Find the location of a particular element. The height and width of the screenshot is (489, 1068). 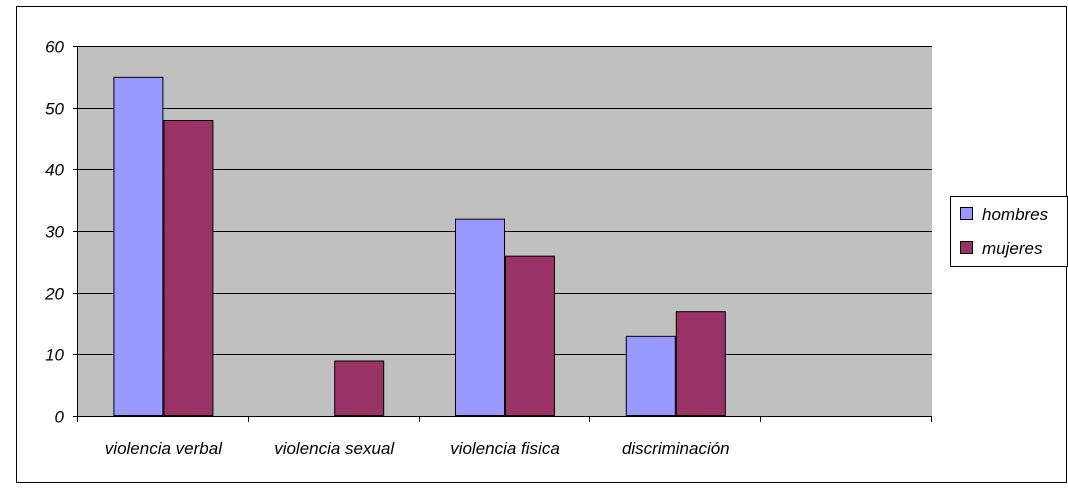

x-tick-label: violencia verbal is located at coordinates (164, 448).